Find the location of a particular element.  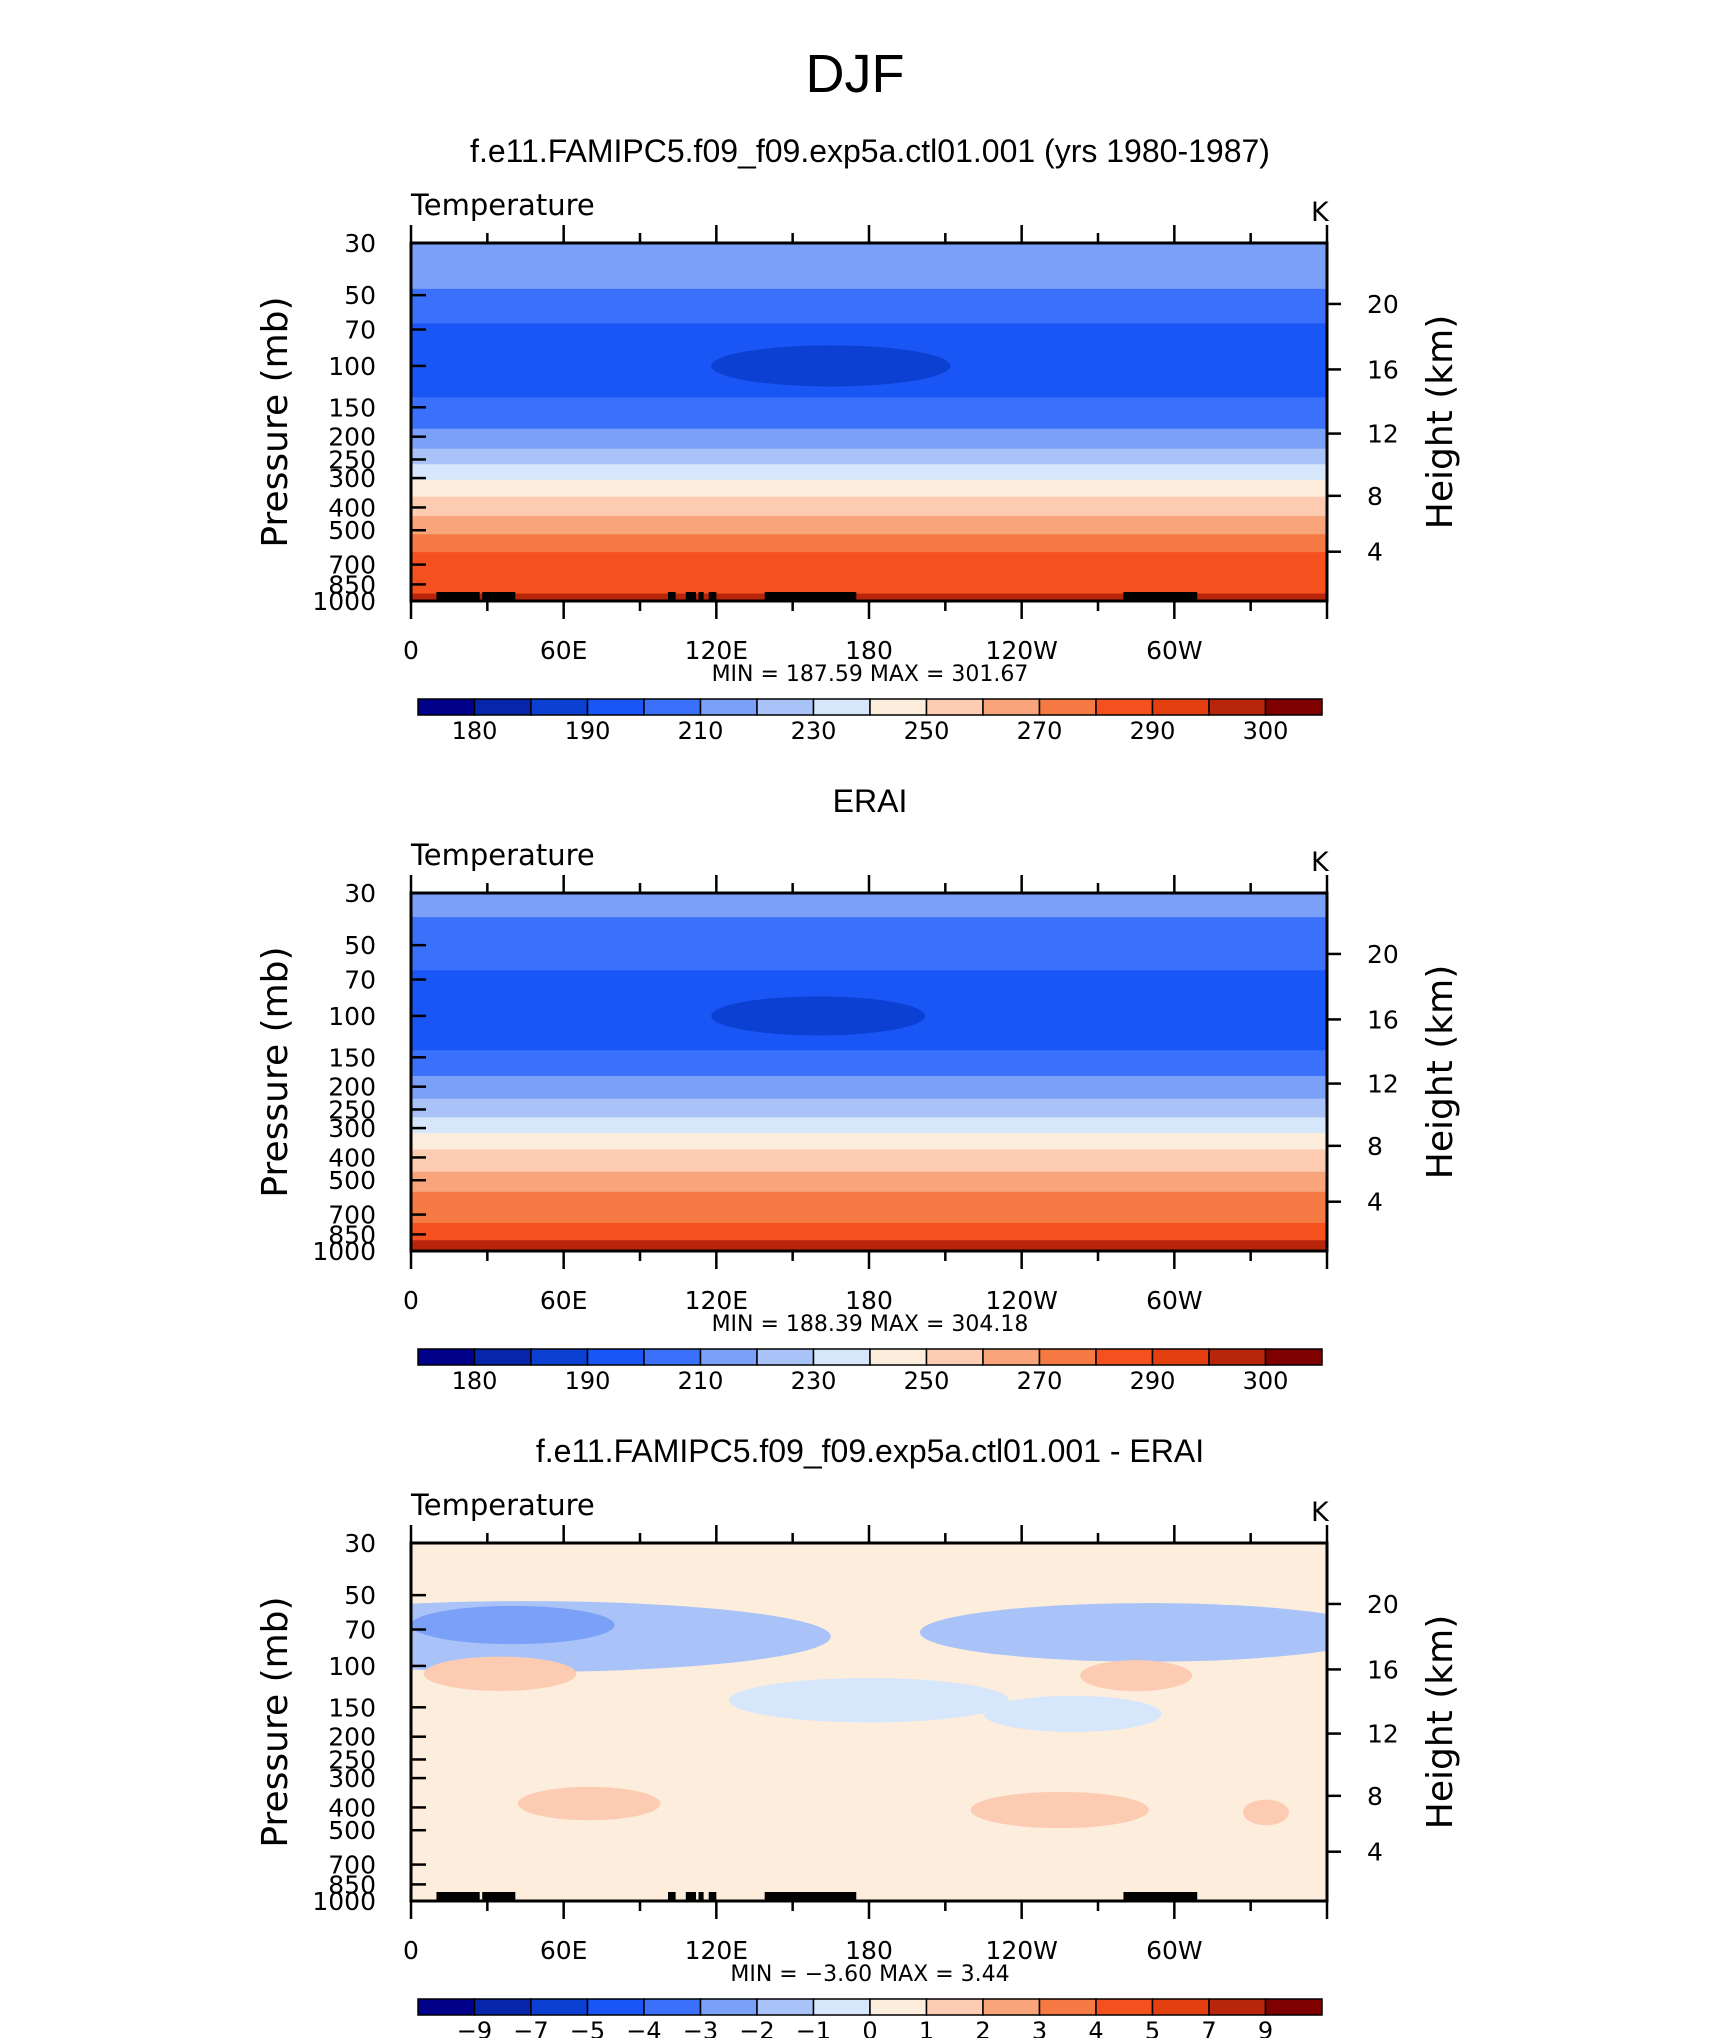

colorbar-label: 4 is located at coordinates (1095, 2027).